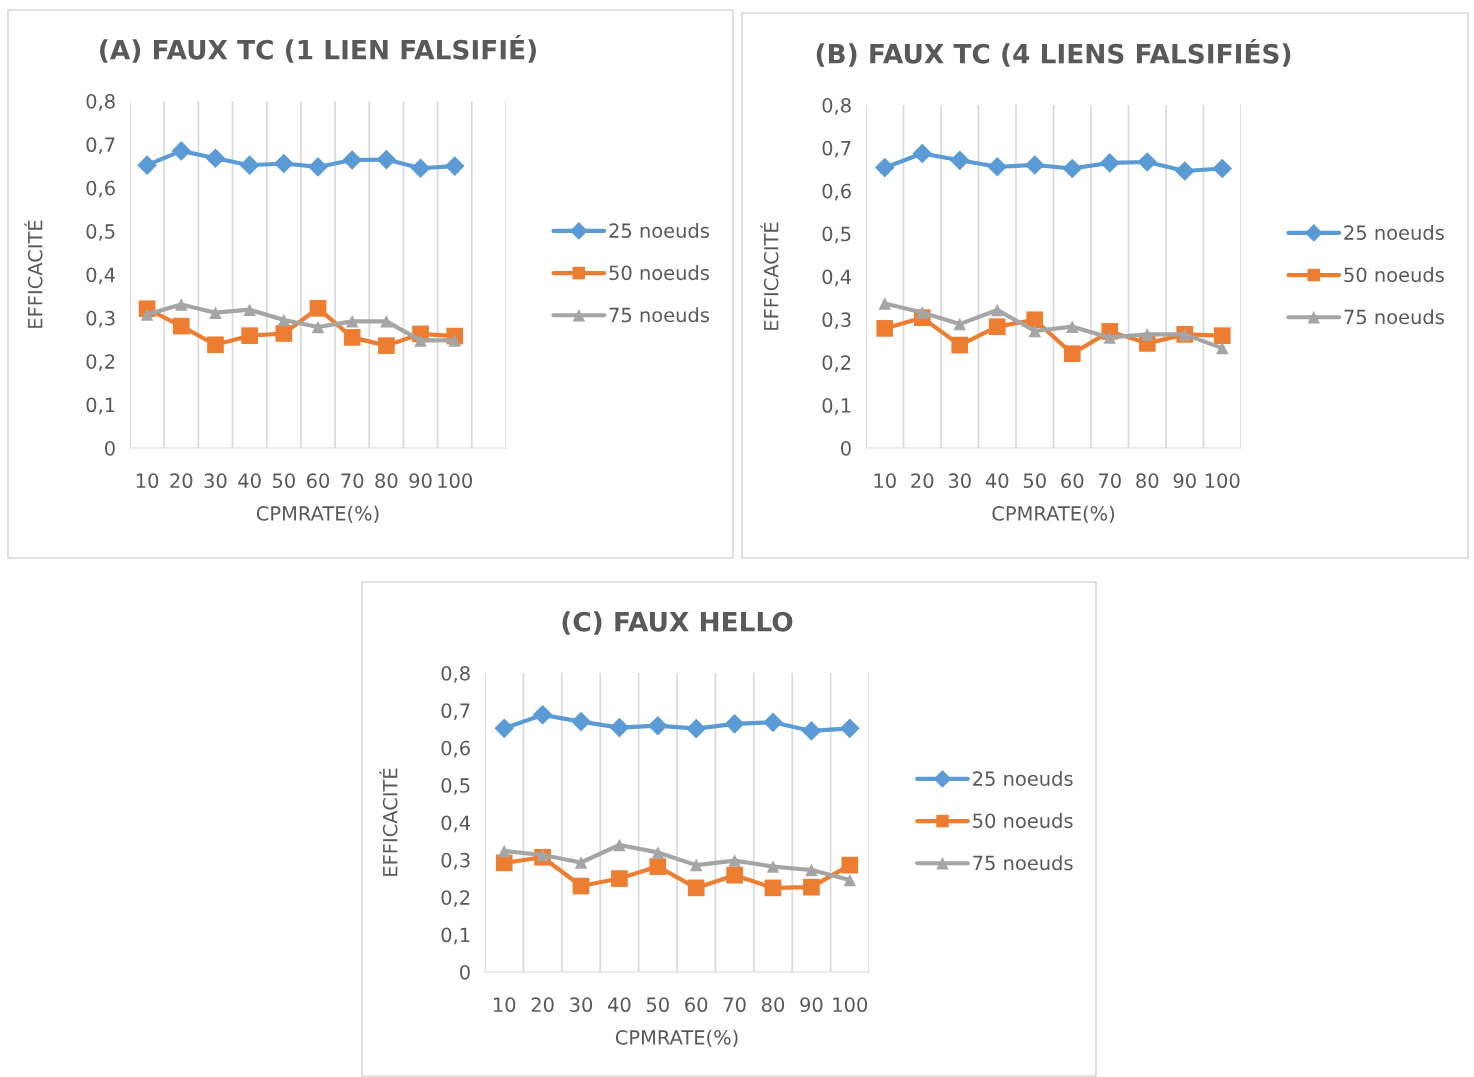  I want to click on chart-title: (C) FAUX HELLO, so click(677, 623).